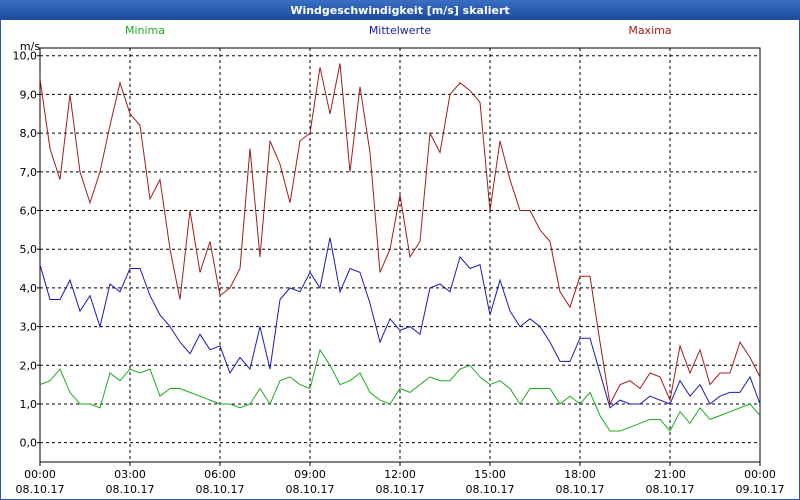 This screenshot has height=500, width=800. What do you see at coordinates (670, 474) in the screenshot?
I see `x-tick-label: 21:00` at bounding box center [670, 474].